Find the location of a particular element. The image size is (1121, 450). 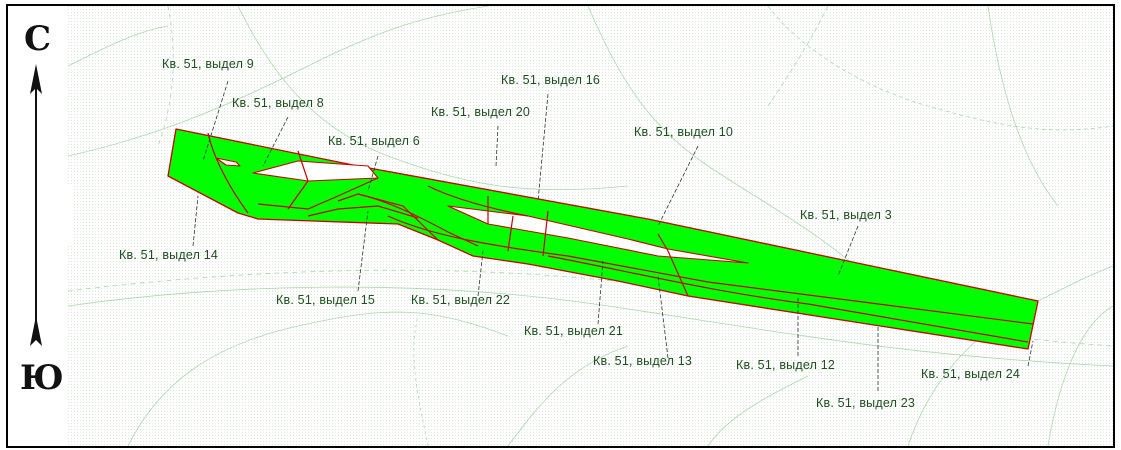

parcel-label: Кв. 51, выдел 20 is located at coordinates (481, 112).